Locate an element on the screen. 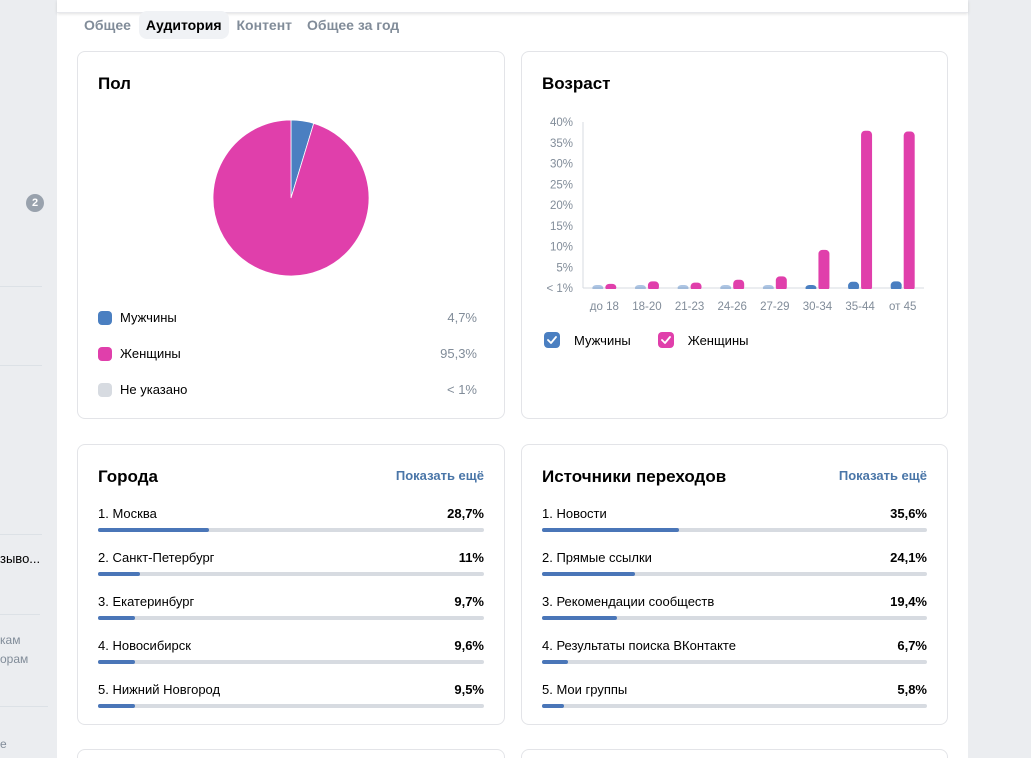 This screenshot has height=758, width=1031. age-title: Возраст is located at coordinates (576, 83).